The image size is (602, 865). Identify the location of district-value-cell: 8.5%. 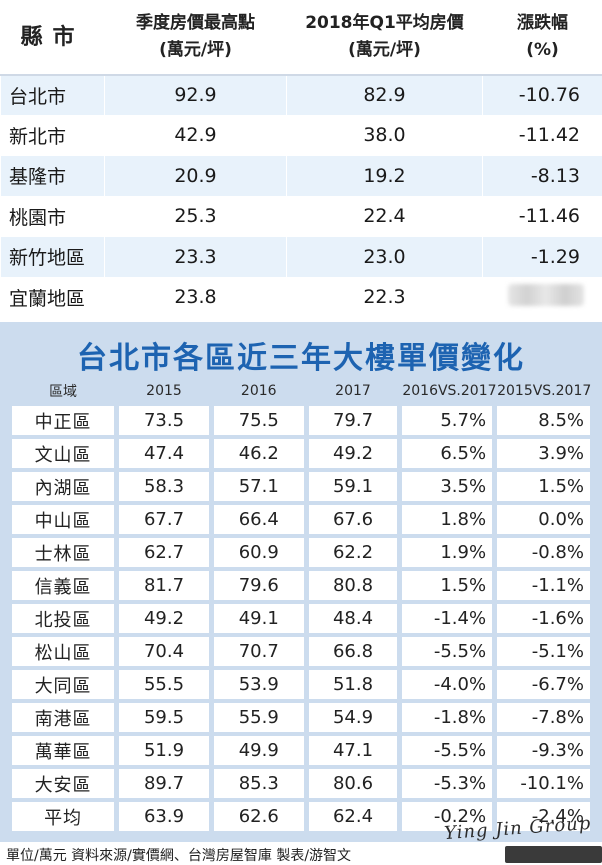
(543, 420).